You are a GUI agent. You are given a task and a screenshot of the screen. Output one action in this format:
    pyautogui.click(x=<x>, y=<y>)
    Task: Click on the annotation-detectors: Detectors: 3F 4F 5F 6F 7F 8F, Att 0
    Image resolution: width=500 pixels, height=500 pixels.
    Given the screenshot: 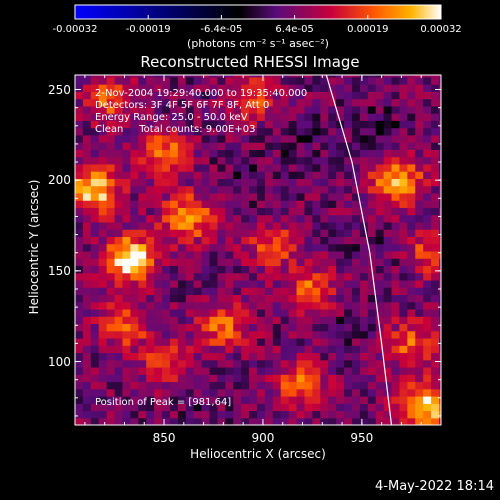 What is the action you would take?
    pyautogui.click(x=182, y=105)
    